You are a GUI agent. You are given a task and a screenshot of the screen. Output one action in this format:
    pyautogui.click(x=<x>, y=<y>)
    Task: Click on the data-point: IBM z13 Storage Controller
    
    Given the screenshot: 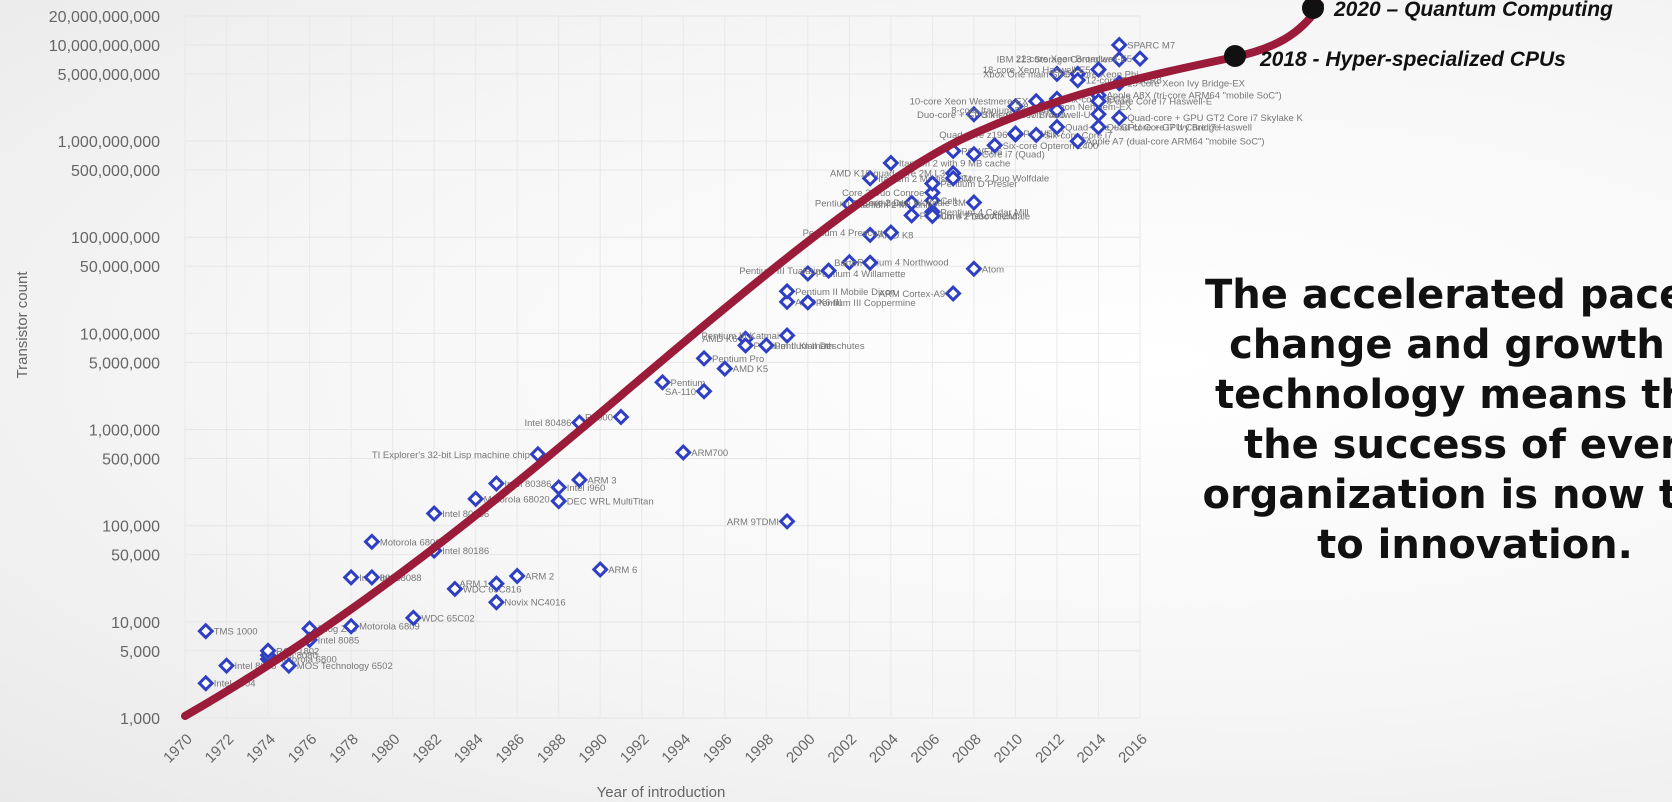 What is the action you would take?
    pyautogui.click(x=1062, y=59)
    